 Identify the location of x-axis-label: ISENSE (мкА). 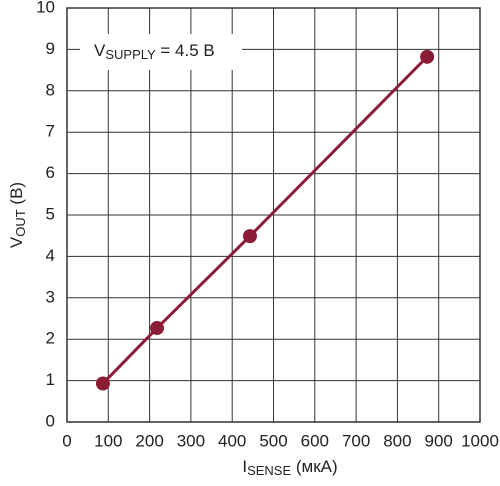
(289, 467).